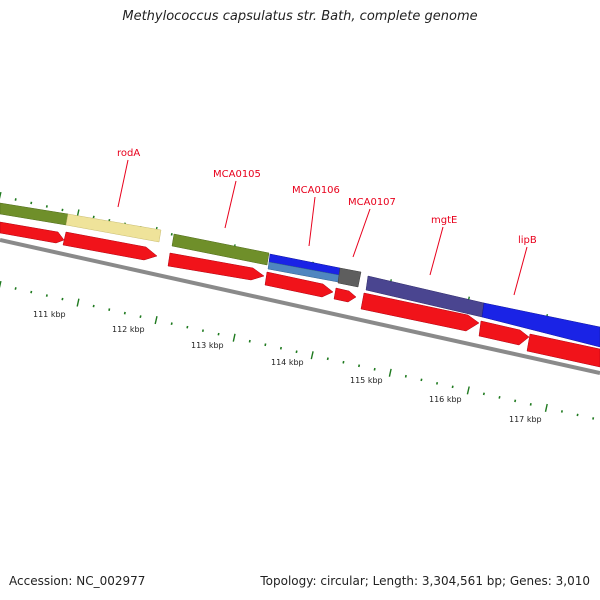 This screenshot has width=600, height=600. I want to click on scale-label-117: 117 kbp, so click(525, 419).